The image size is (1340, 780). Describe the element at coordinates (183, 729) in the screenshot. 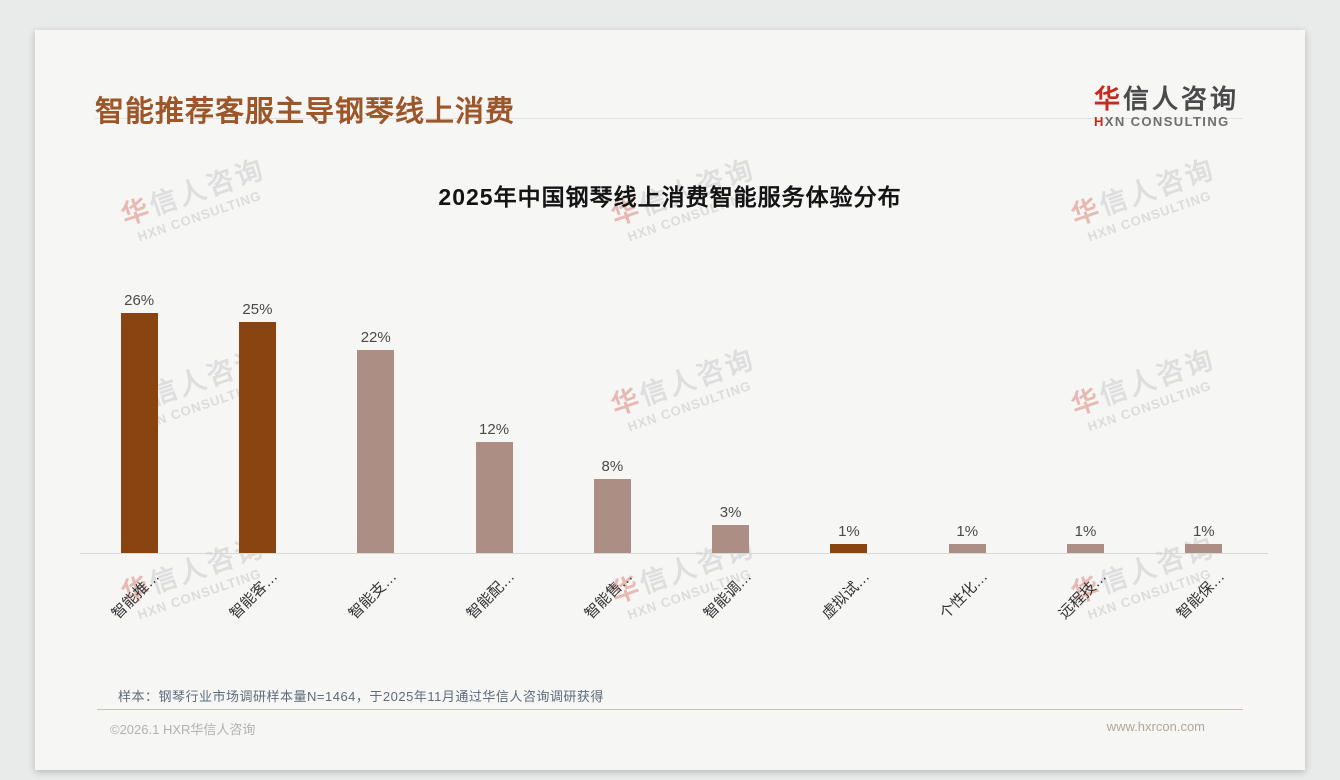

I see `copyright-text: ©2026.1 HXR华信人咨询` at that location.